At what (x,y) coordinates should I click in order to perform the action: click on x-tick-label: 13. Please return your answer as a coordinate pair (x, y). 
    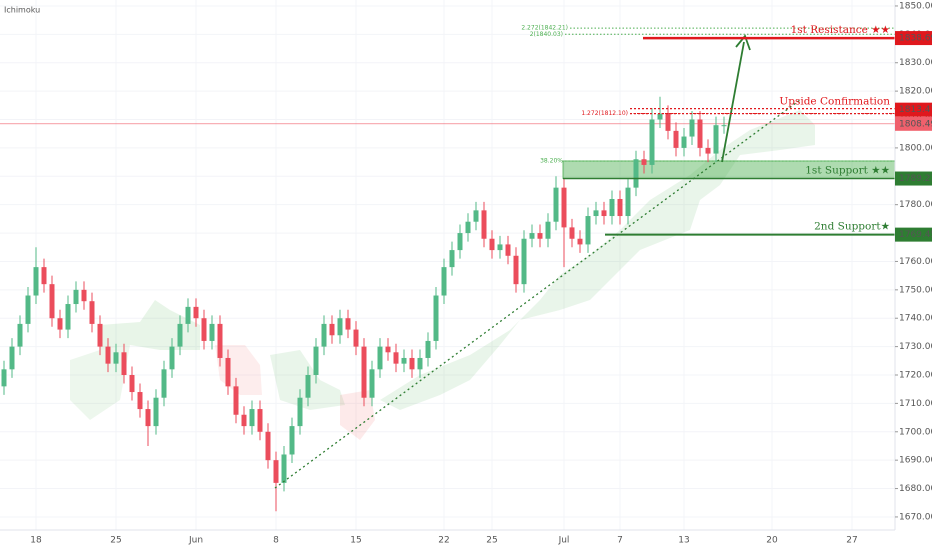
    Looking at the image, I should click on (683, 541).